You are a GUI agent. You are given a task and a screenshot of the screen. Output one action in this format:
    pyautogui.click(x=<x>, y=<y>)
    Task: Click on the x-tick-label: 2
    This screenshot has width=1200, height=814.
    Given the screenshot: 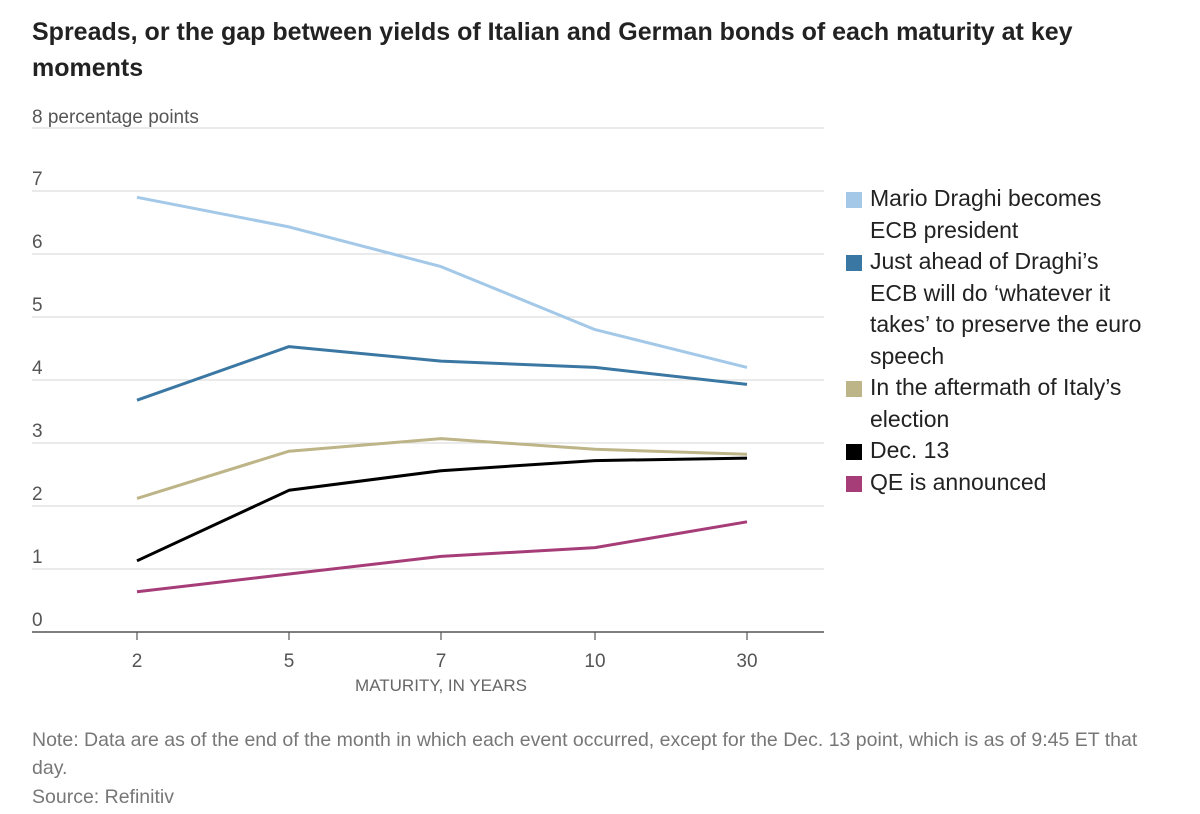 What is the action you would take?
    pyautogui.click(x=137, y=661)
    